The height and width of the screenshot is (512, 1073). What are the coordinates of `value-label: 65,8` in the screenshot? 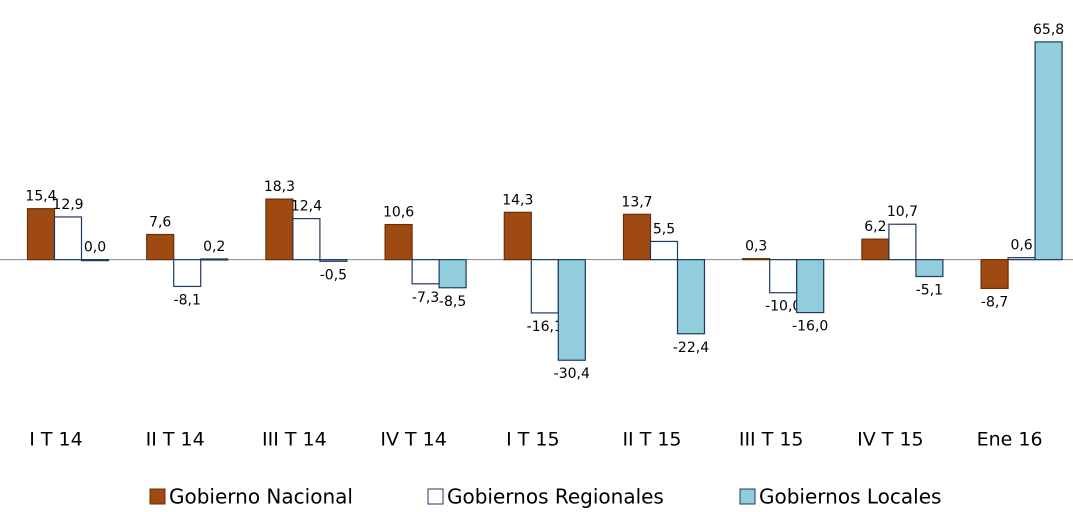 It's located at (1048, 30).